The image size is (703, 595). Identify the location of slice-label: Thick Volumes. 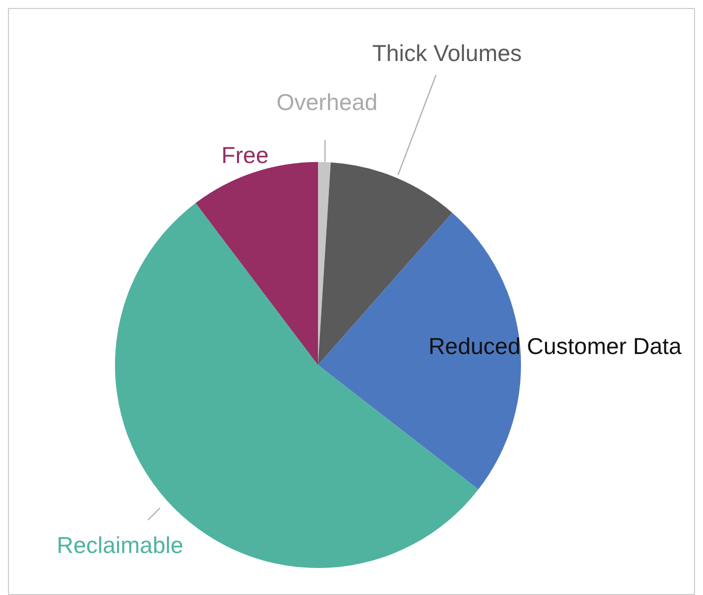
(447, 53).